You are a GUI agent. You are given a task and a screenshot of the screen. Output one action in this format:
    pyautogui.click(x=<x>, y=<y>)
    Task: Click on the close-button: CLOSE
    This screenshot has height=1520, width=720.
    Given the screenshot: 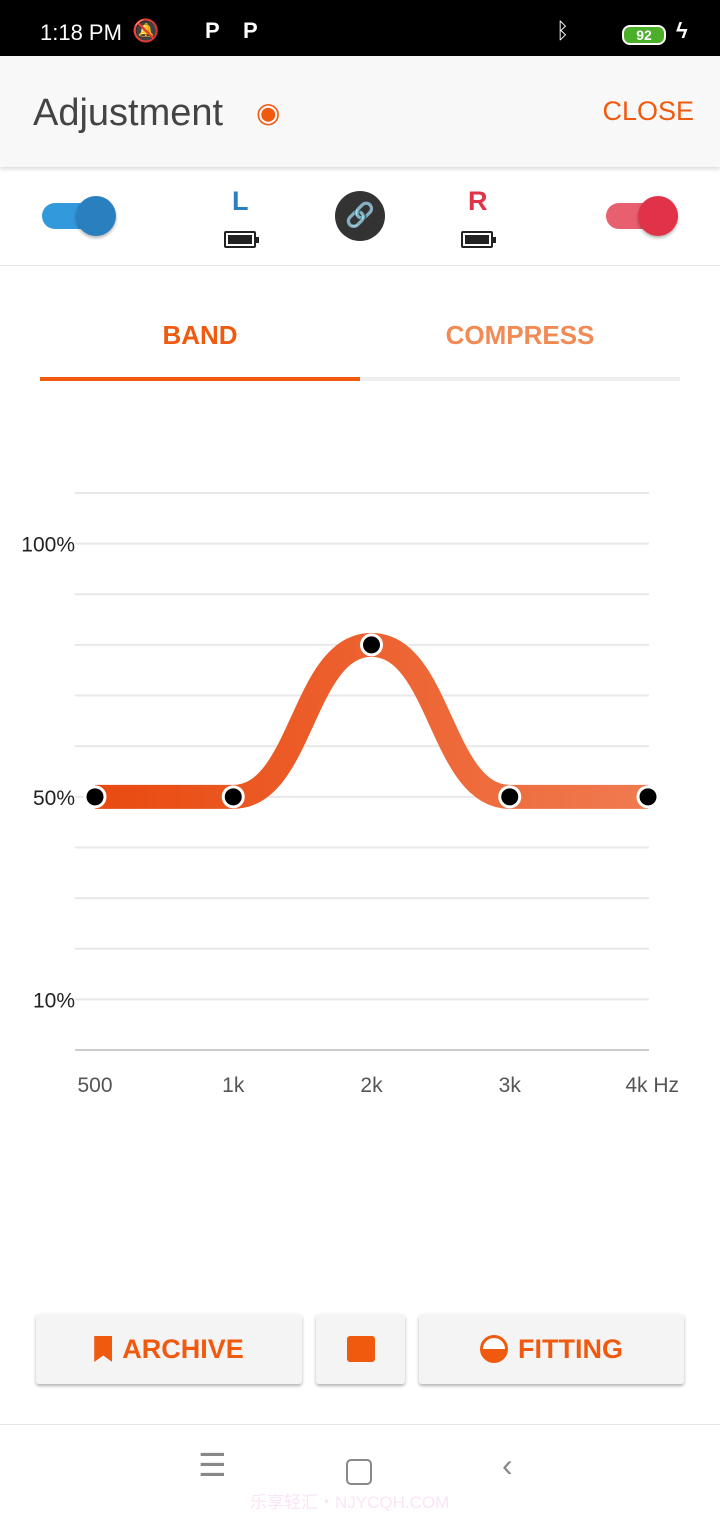 What is the action you would take?
    pyautogui.click(x=648, y=111)
    